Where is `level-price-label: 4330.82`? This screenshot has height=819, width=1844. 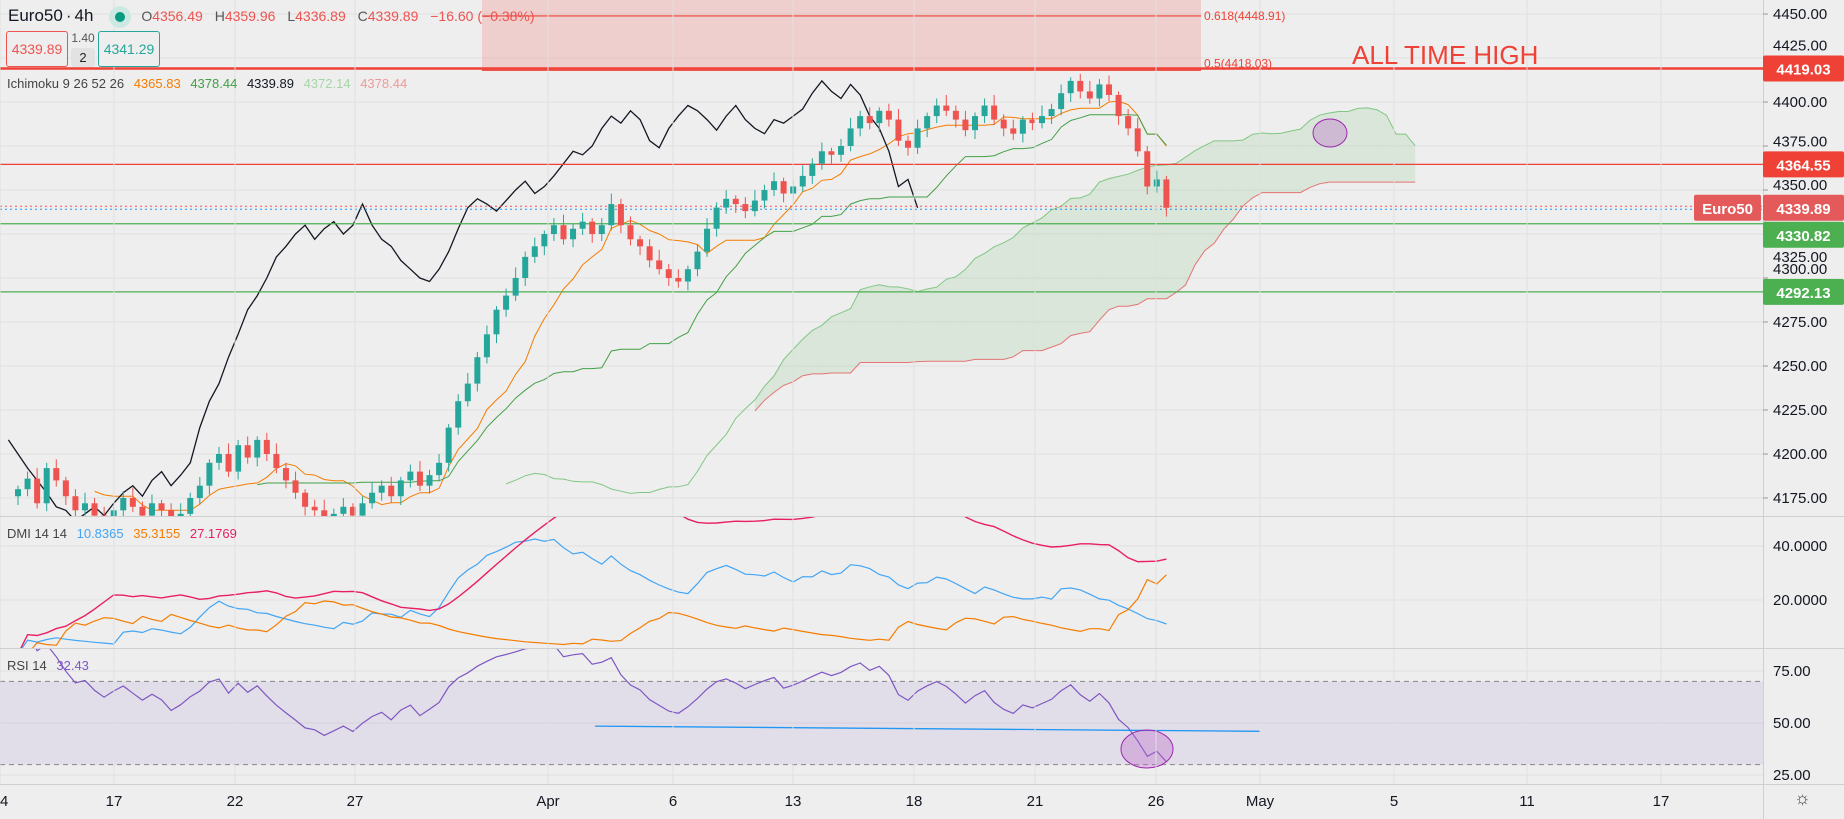 level-price-label: 4330.82 is located at coordinates (1803, 236).